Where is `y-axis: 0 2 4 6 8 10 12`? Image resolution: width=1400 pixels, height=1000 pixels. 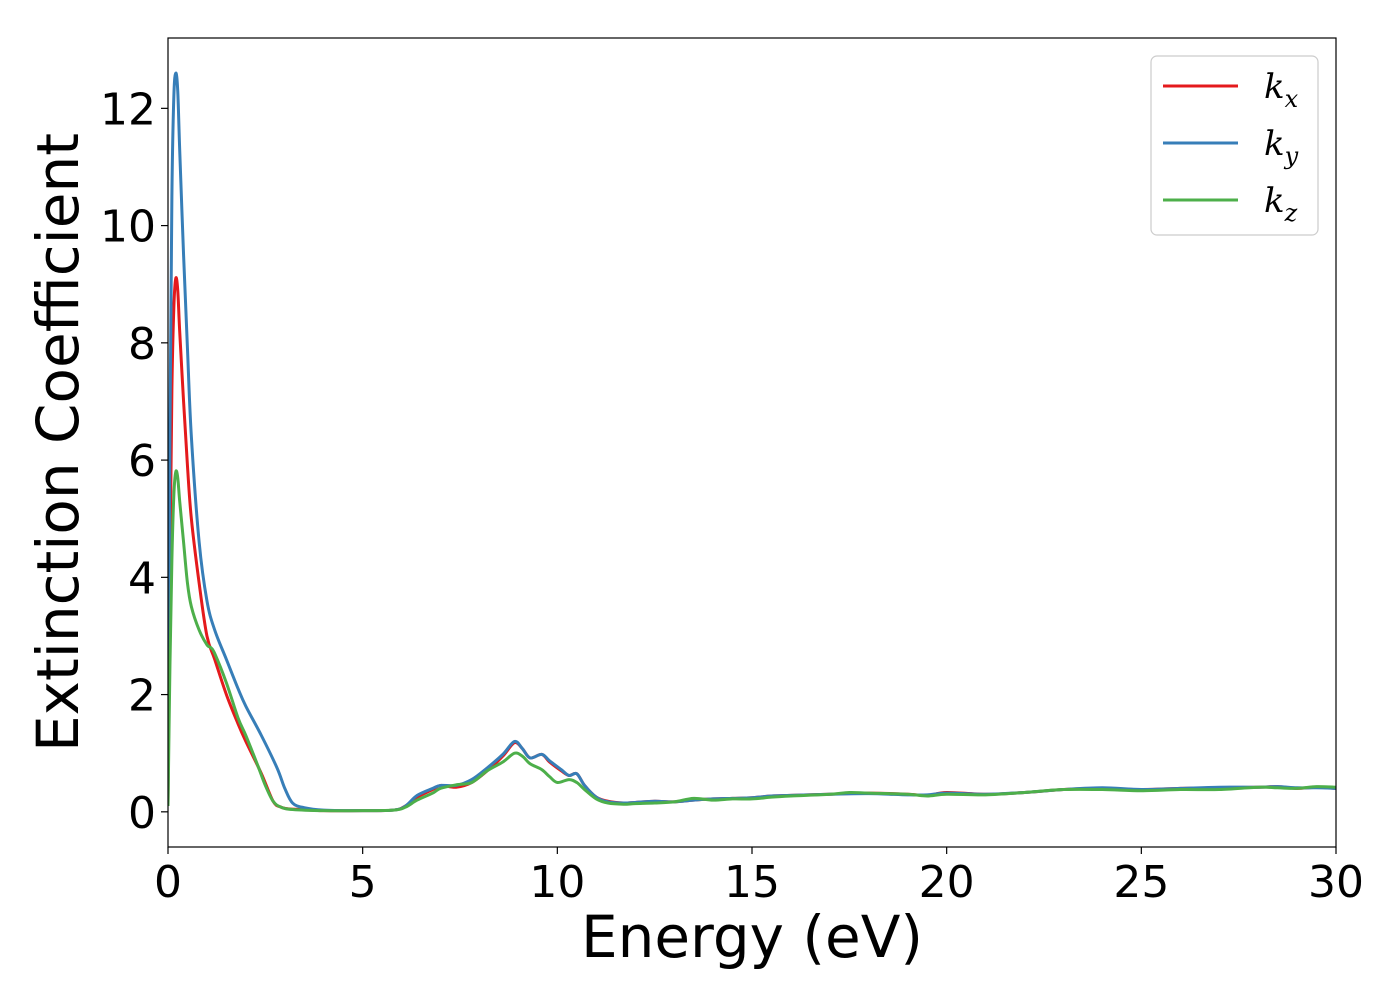 y-axis: 0 2 4 6 8 10 12 is located at coordinates (134, 461).